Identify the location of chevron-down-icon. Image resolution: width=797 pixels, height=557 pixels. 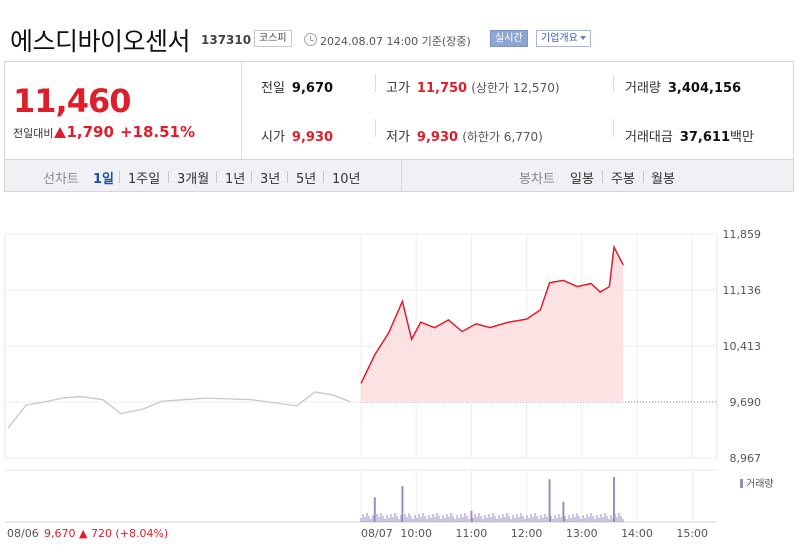
(582, 38).